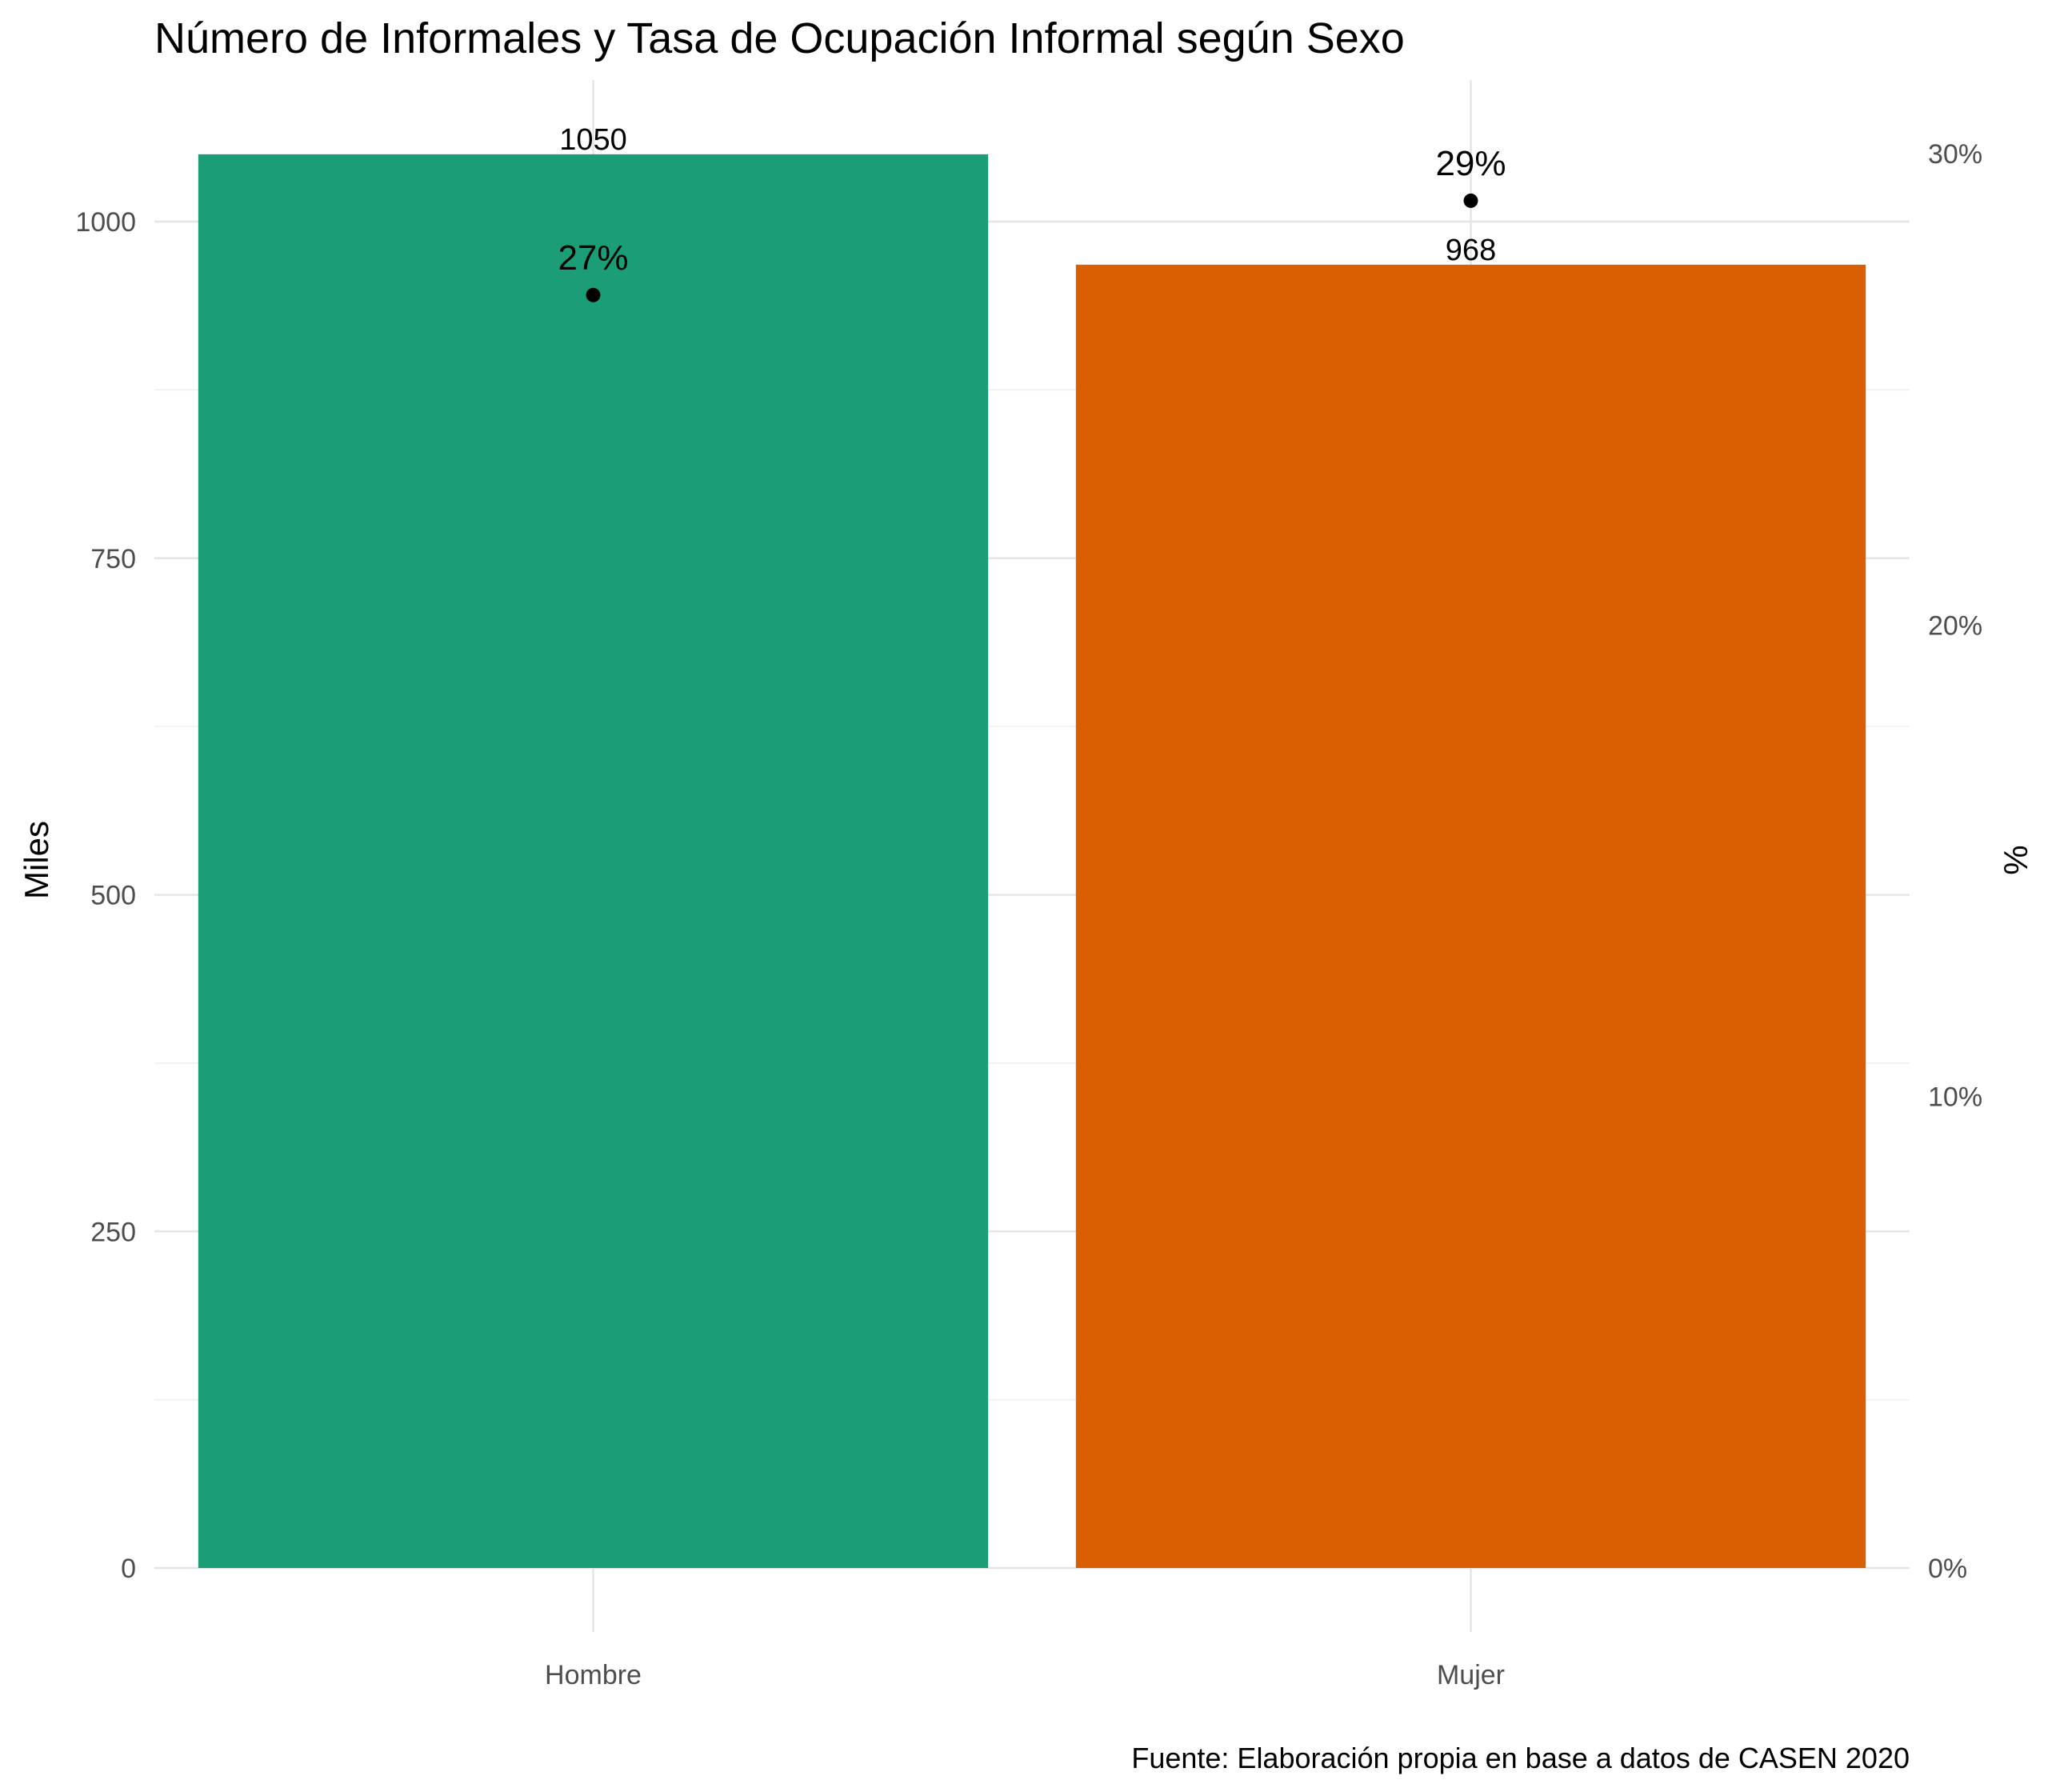 This screenshot has width=2048, height=1792. I want to click on x-tick-label: Hombre, so click(593, 1675).